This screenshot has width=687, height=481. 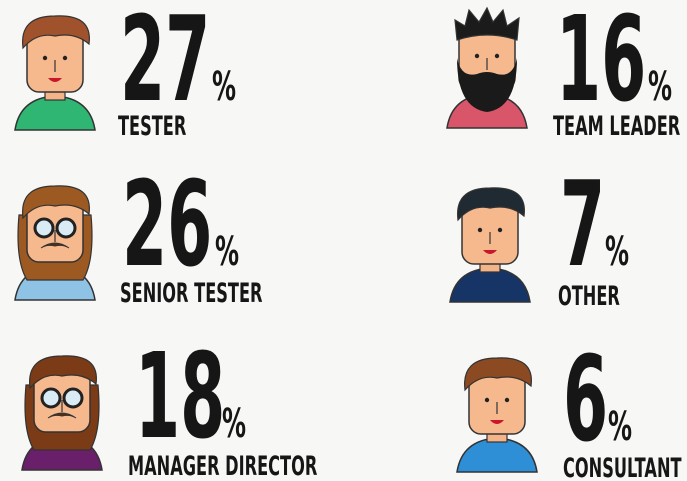 What do you see at coordinates (585, 400) in the screenshot?
I see `percentage-value: 6` at bounding box center [585, 400].